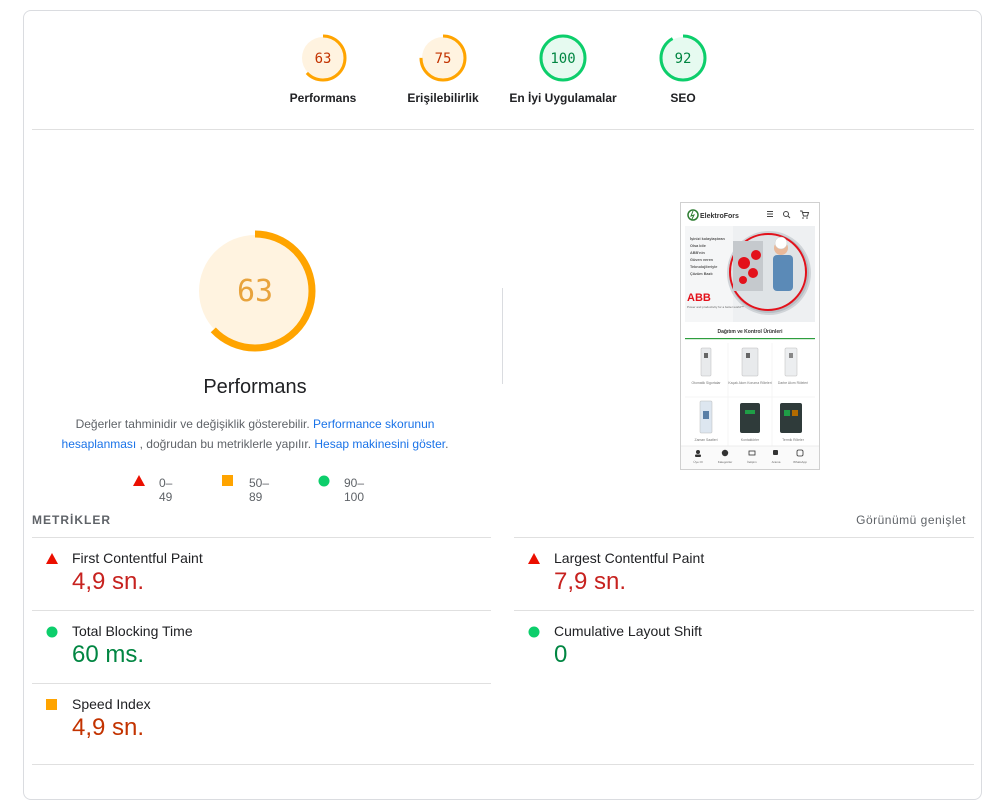  I want to click on hero-line: Teknolojileriyle, so click(703, 267).